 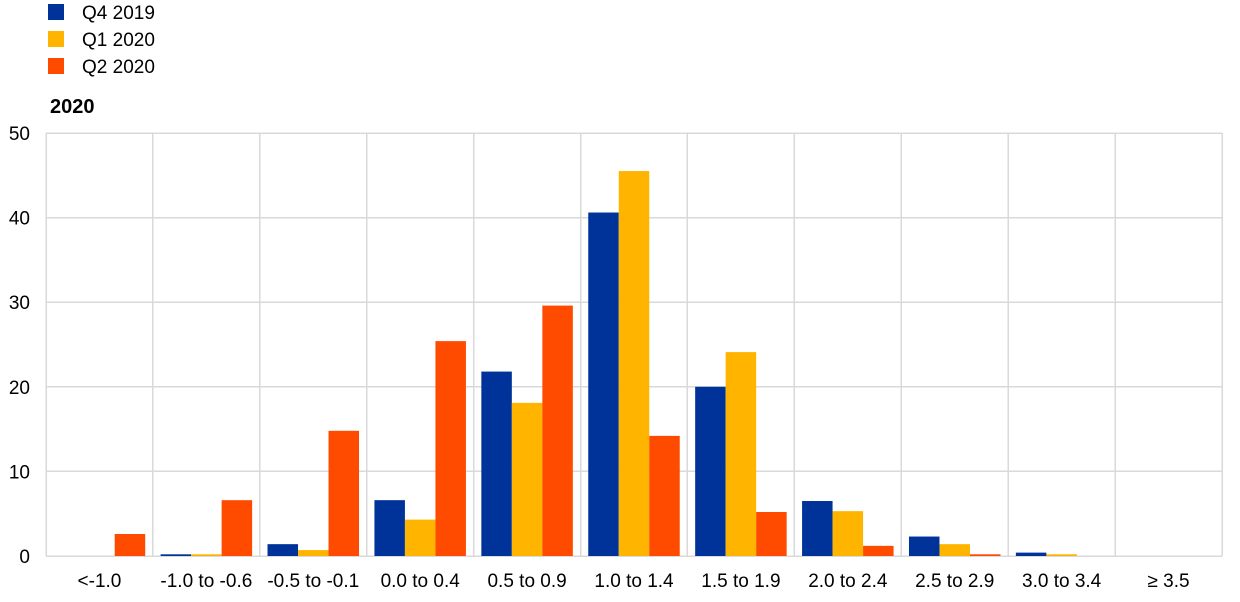 I want to click on x-tick-label: 0.5 to 0.9, so click(x=526, y=581).